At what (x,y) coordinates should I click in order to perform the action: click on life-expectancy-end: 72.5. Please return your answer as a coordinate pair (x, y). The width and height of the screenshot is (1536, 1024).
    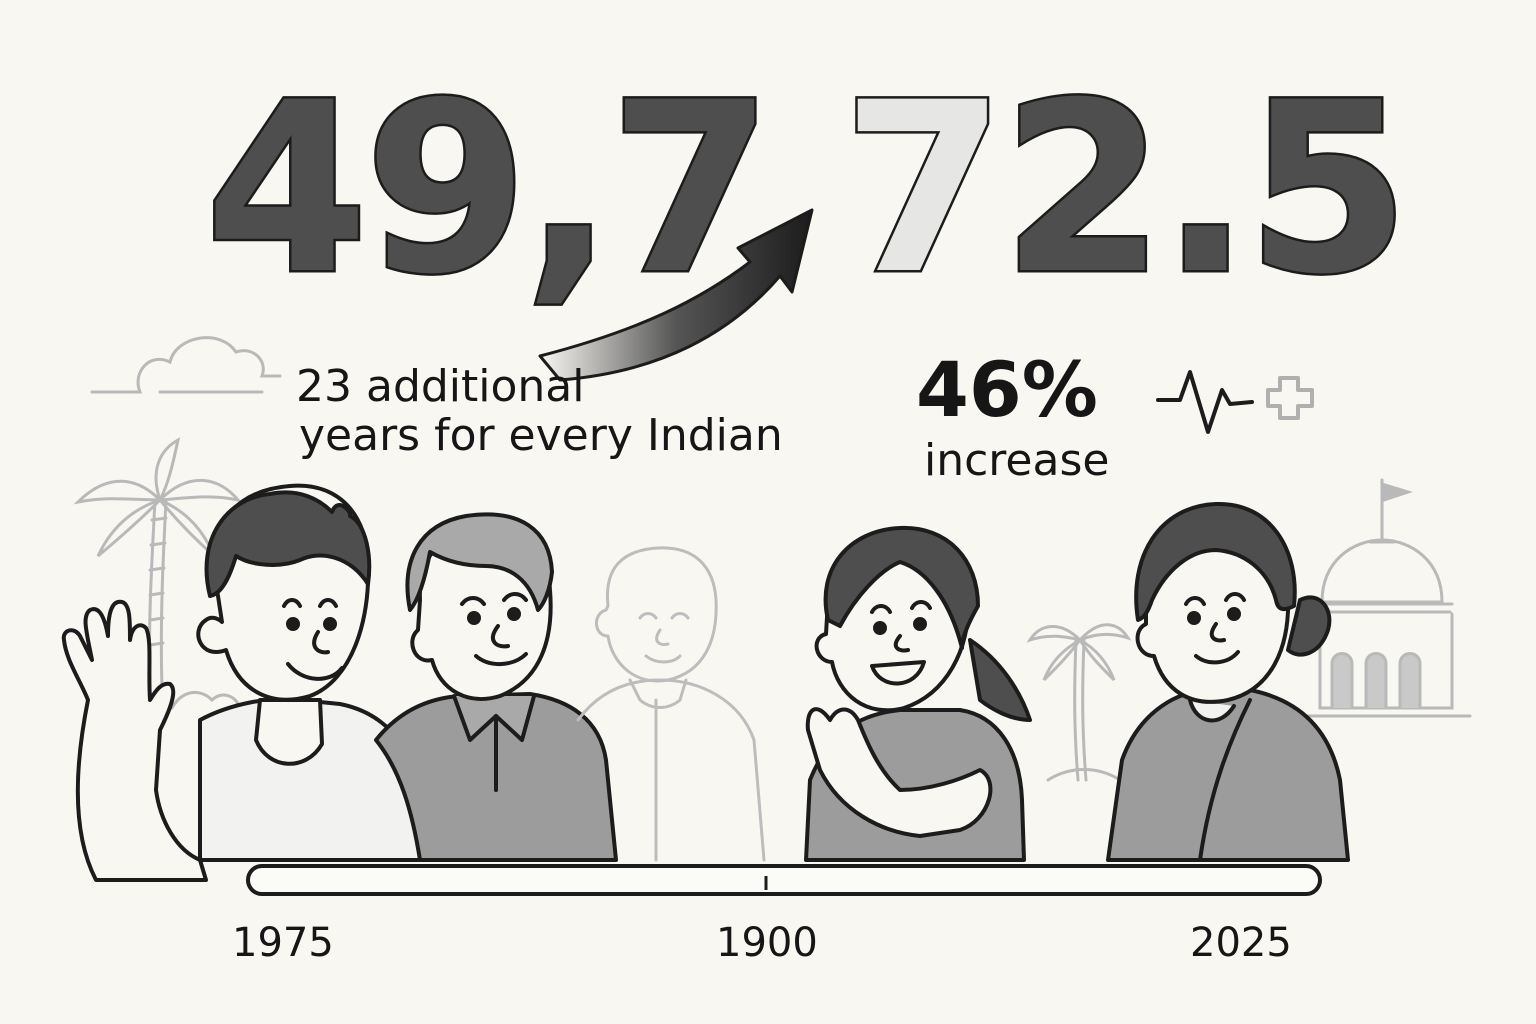
    Looking at the image, I should click on (1126, 190).